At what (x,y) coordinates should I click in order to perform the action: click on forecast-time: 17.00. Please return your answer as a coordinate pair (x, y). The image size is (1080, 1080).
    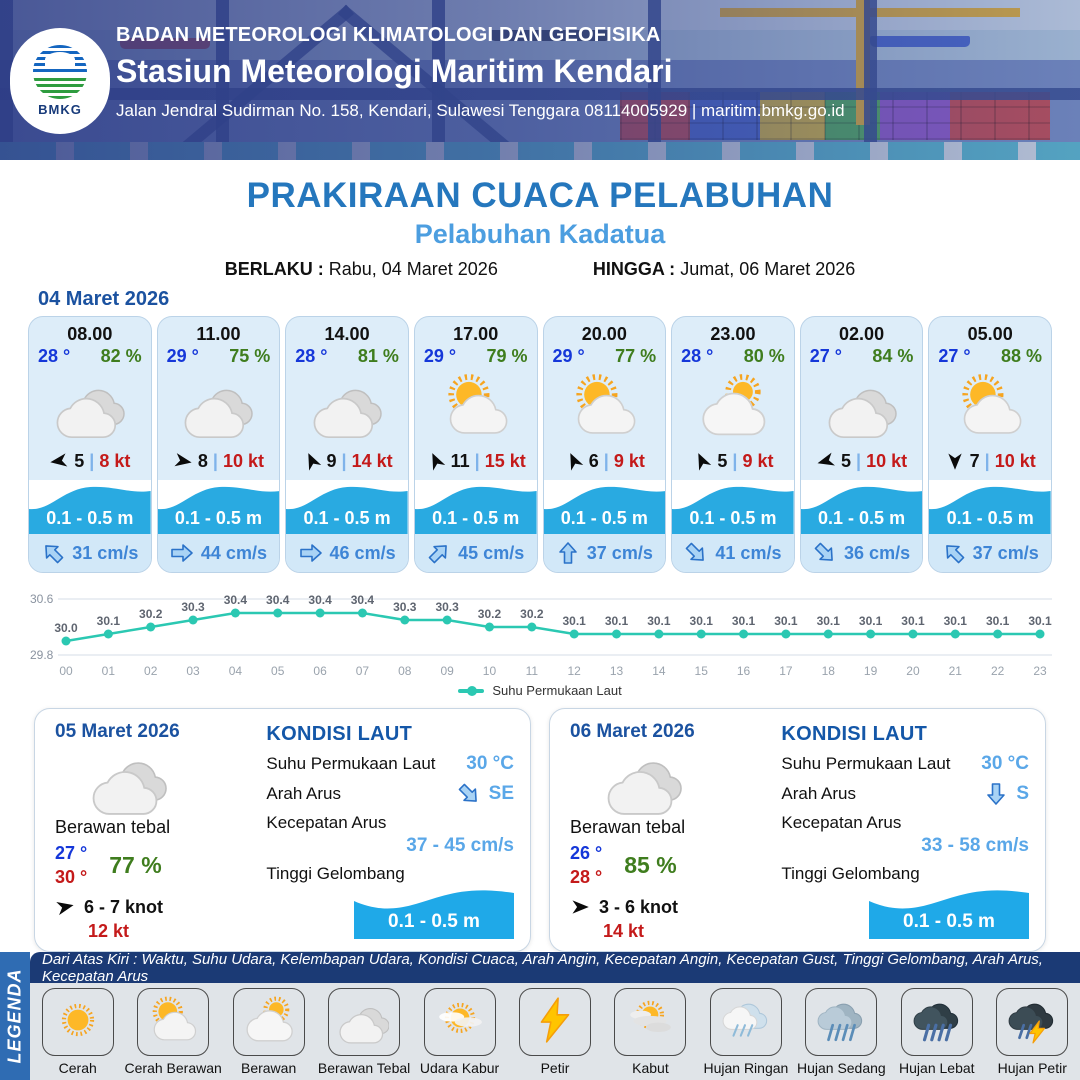
    Looking at the image, I should click on (476, 334).